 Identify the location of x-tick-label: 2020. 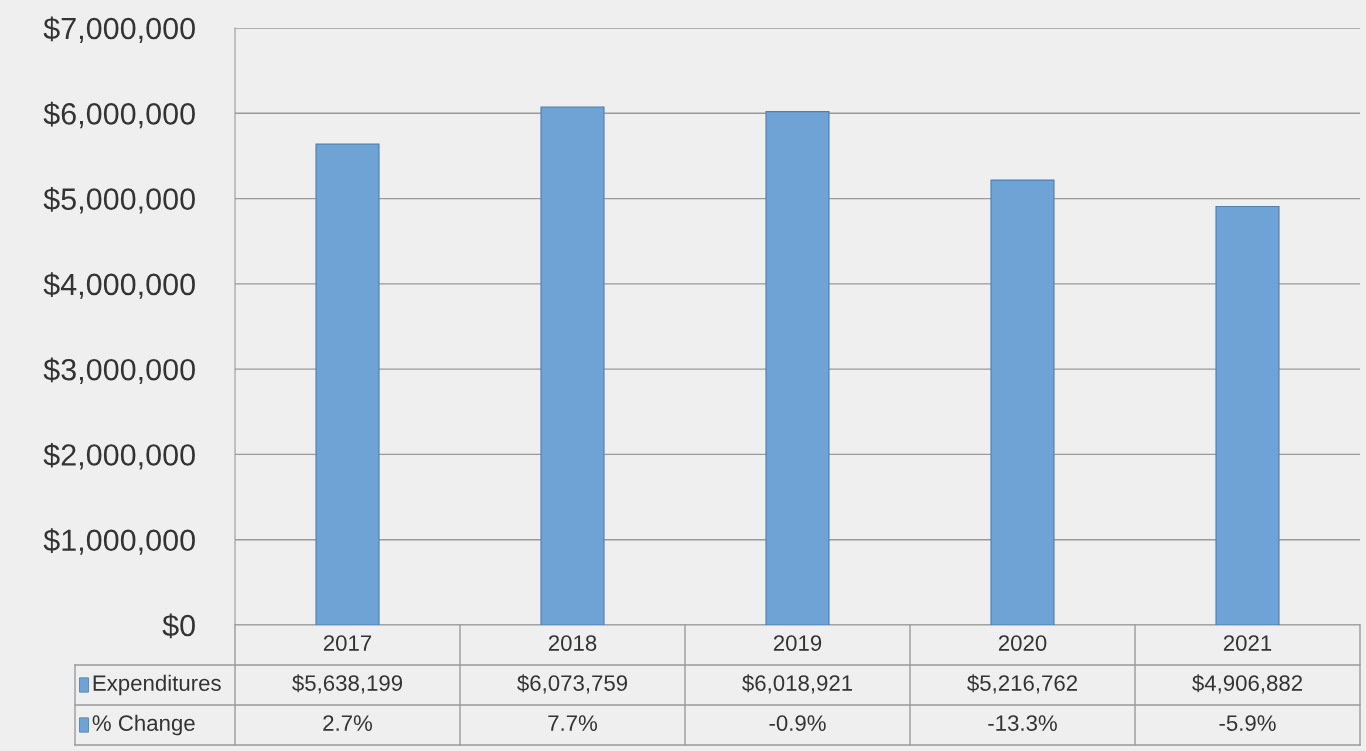
(1022, 643).